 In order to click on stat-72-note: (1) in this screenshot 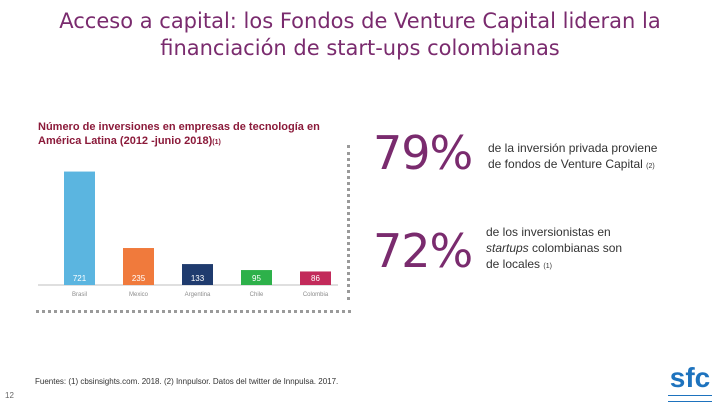, I will do `click(547, 266)`.